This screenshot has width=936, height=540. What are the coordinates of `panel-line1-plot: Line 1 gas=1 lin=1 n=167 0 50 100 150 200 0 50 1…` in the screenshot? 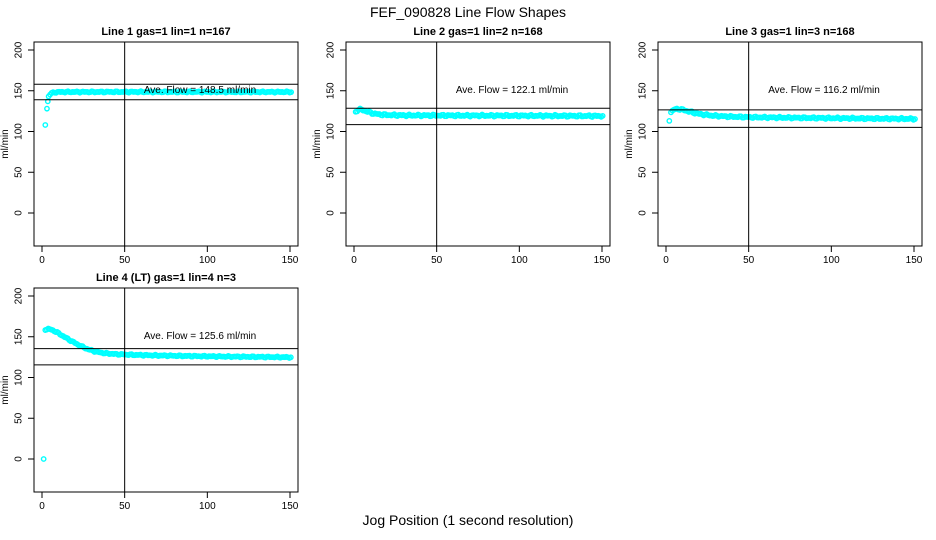 It's located at (149, 146).